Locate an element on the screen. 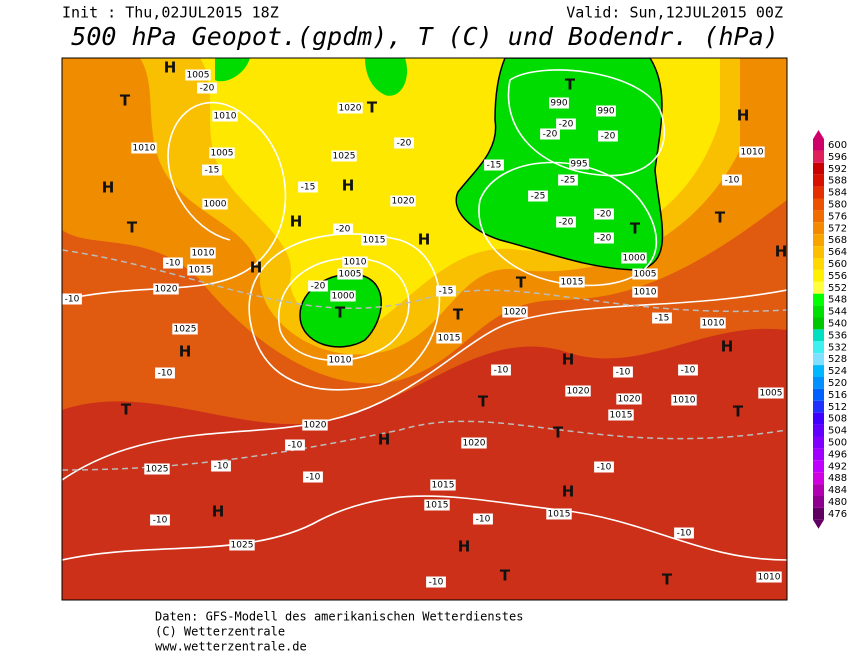 This screenshot has height=657, width=850. colorbar-label: 492 is located at coordinates (837, 466).